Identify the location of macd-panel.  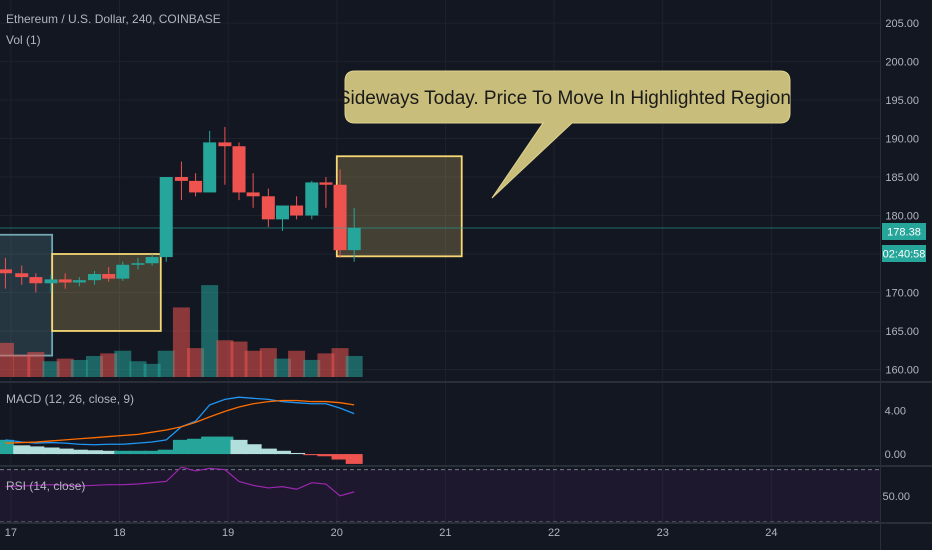
(181, 430).